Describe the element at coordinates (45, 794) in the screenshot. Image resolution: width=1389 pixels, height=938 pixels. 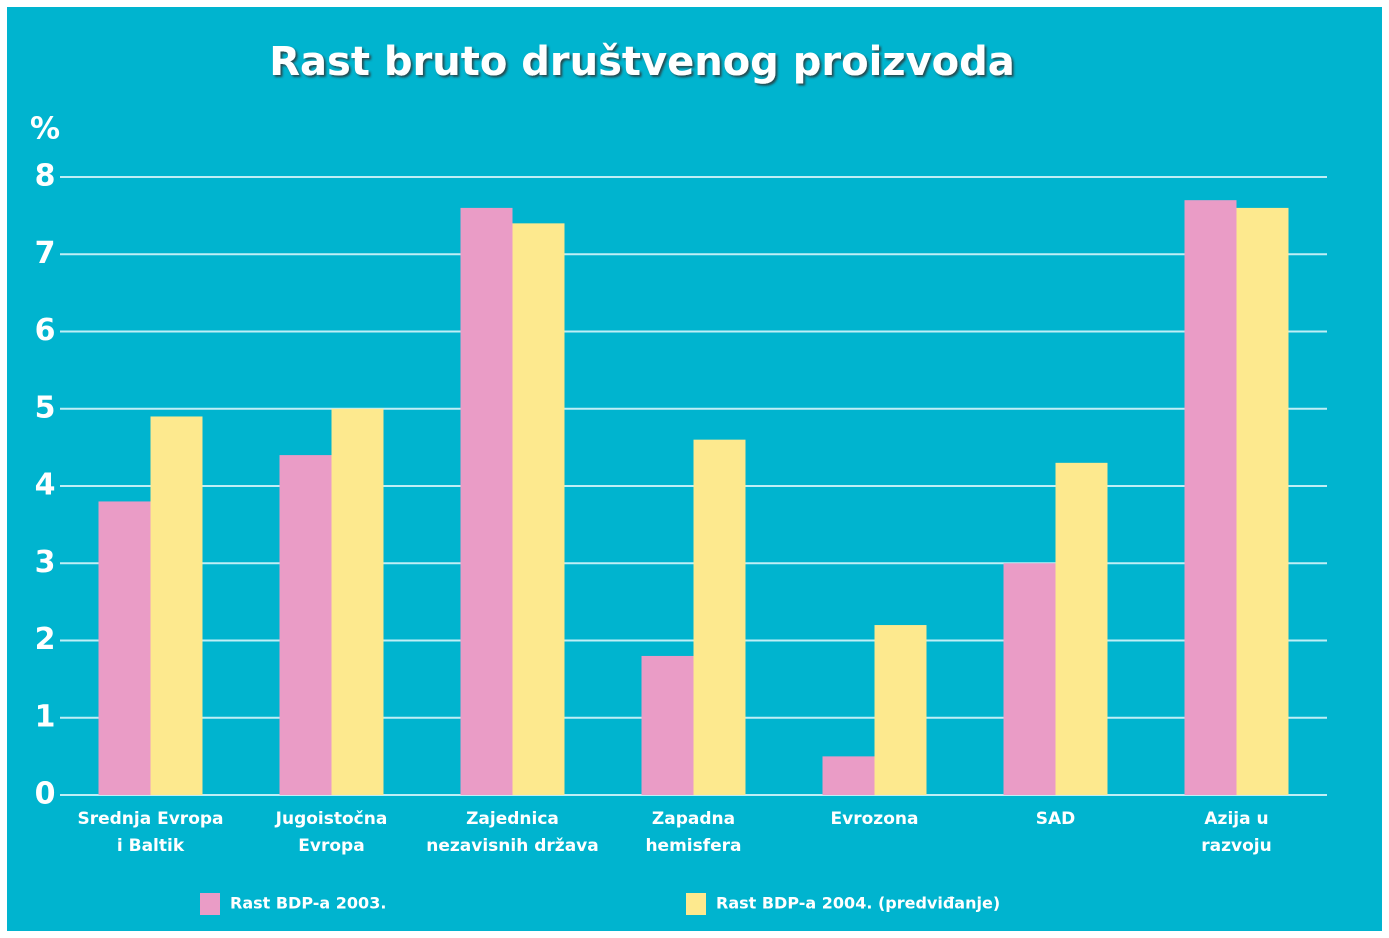
I see `y-tick-label: 0` at that location.